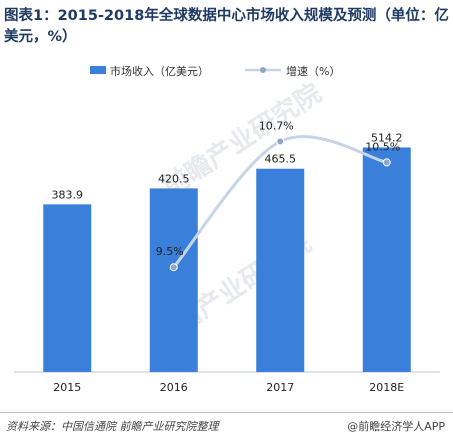 The height and width of the screenshot is (443, 453). Describe the element at coordinates (280, 387) in the screenshot. I see `x-tick-label: 2017` at that location.